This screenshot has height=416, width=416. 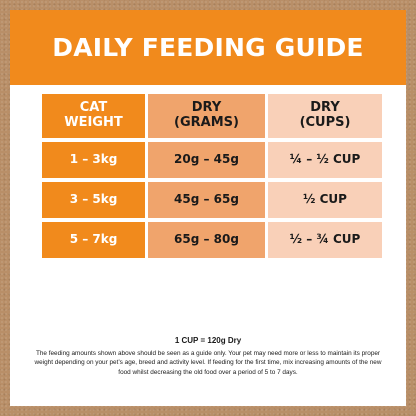 I want to click on cell-cups: ½ CUP, so click(x=325, y=200).